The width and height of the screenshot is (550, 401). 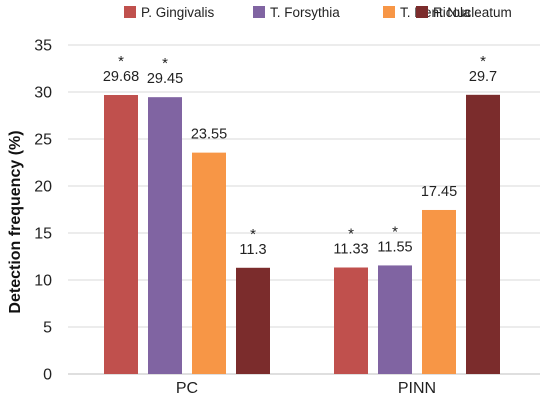 What do you see at coordinates (306, 388) in the screenshot?
I see `x-axis-categories: PC PINN` at bounding box center [306, 388].